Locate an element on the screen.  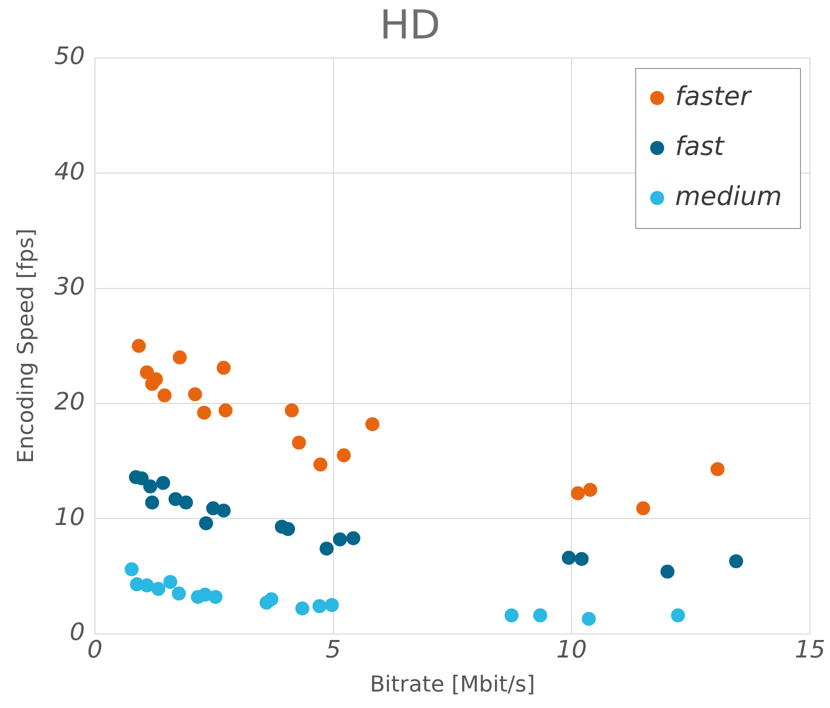
chart-title: HD is located at coordinates (410, 25).